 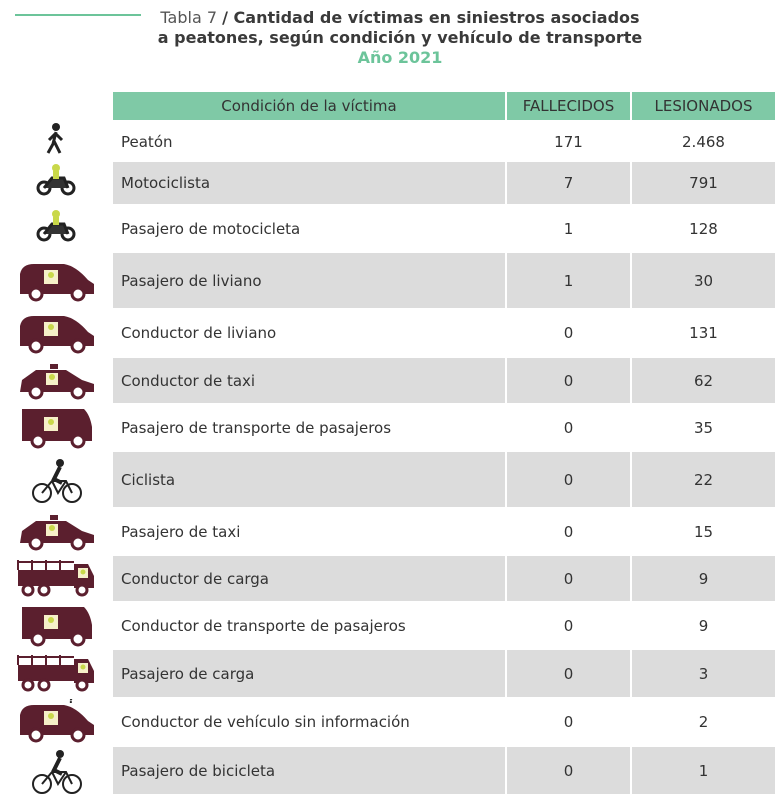 I want to click on lesionados-cell: 15, so click(x=703, y=531).